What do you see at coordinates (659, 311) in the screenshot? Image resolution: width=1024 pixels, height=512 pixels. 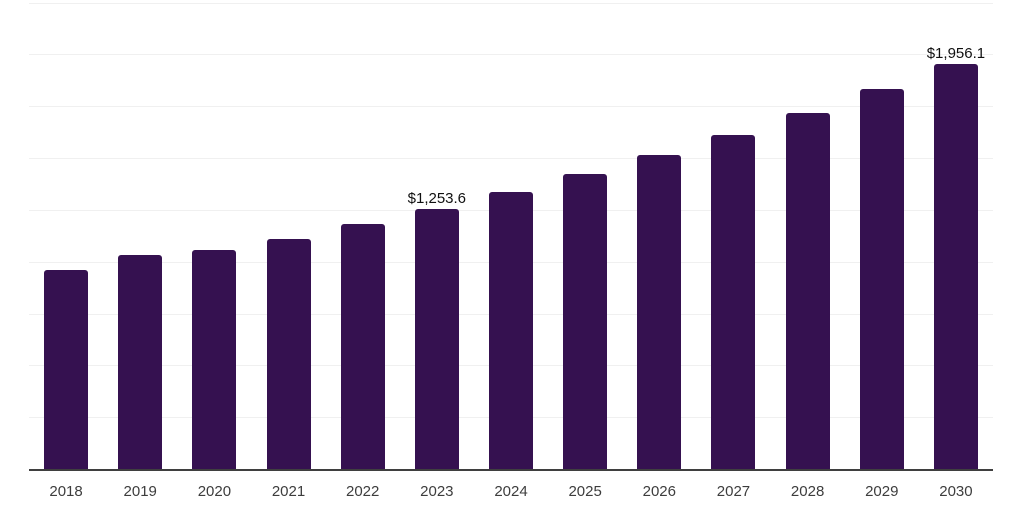 I see `bar-2026` at bounding box center [659, 311].